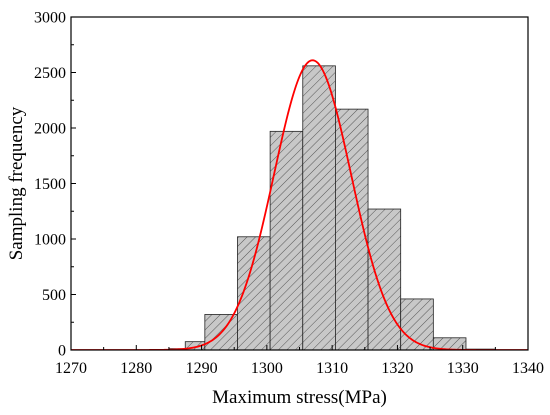 The height and width of the screenshot is (415, 550). What do you see at coordinates (50, 129) in the screenshot?
I see `y-tick-label-4: 2000` at bounding box center [50, 129].